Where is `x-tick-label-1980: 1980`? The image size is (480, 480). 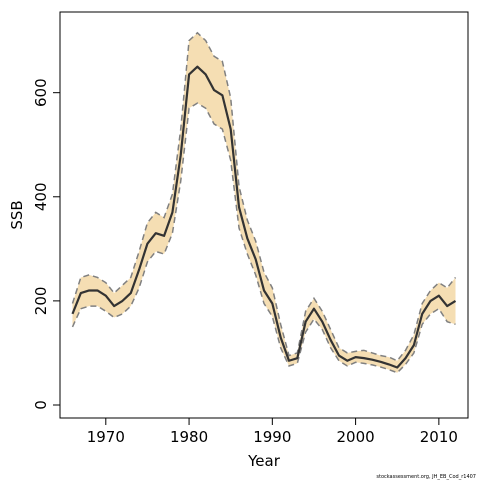 x-tick-label-1980: 1980 is located at coordinates (189, 437).